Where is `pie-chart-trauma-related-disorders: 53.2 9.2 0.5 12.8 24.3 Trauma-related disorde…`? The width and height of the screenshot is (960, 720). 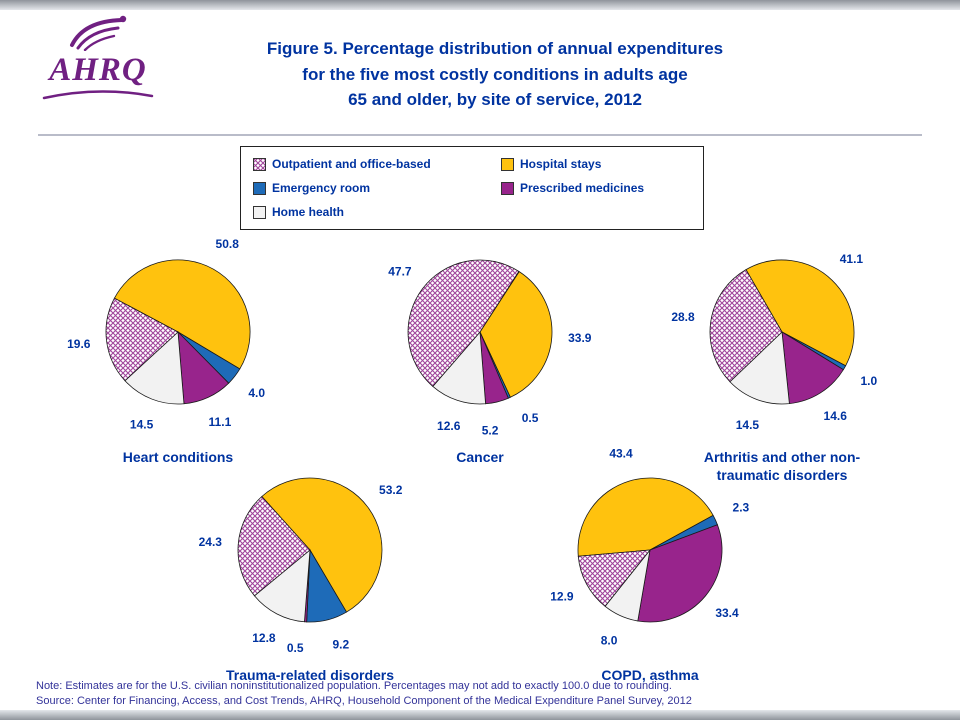 pie-chart-trauma-related-disorders: 53.2 9.2 0.5 12.8 24.3 Trauma-related disorde… is located at coordinates (310, 565).